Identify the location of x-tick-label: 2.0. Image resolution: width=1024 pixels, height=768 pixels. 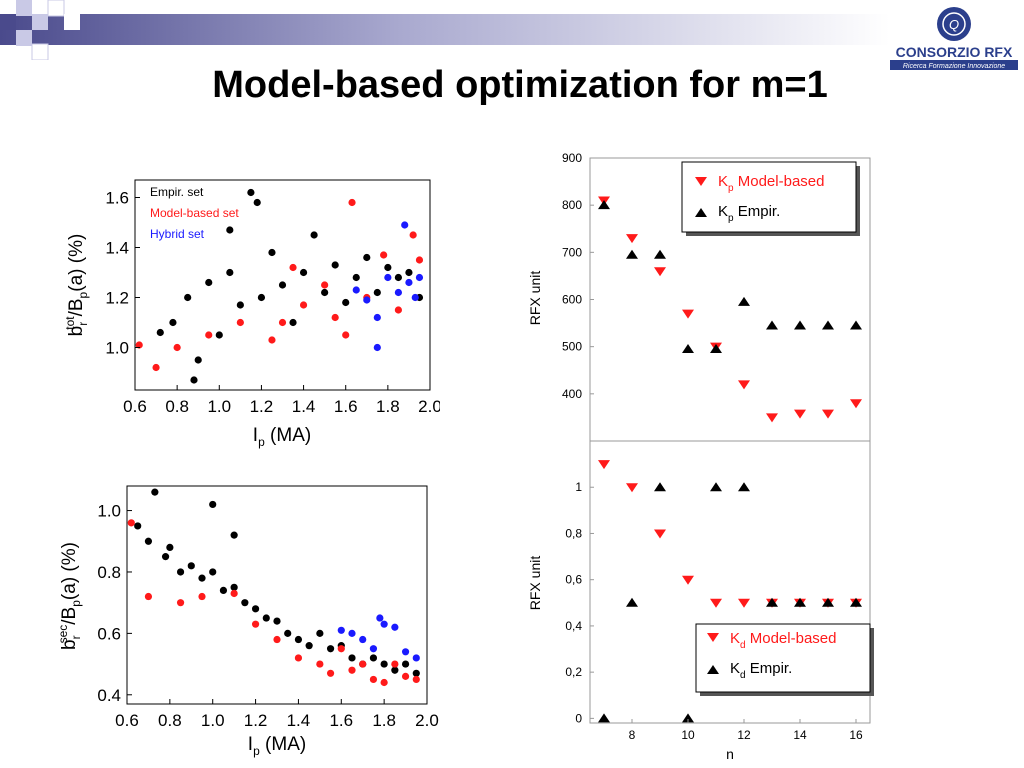
(429, 406).